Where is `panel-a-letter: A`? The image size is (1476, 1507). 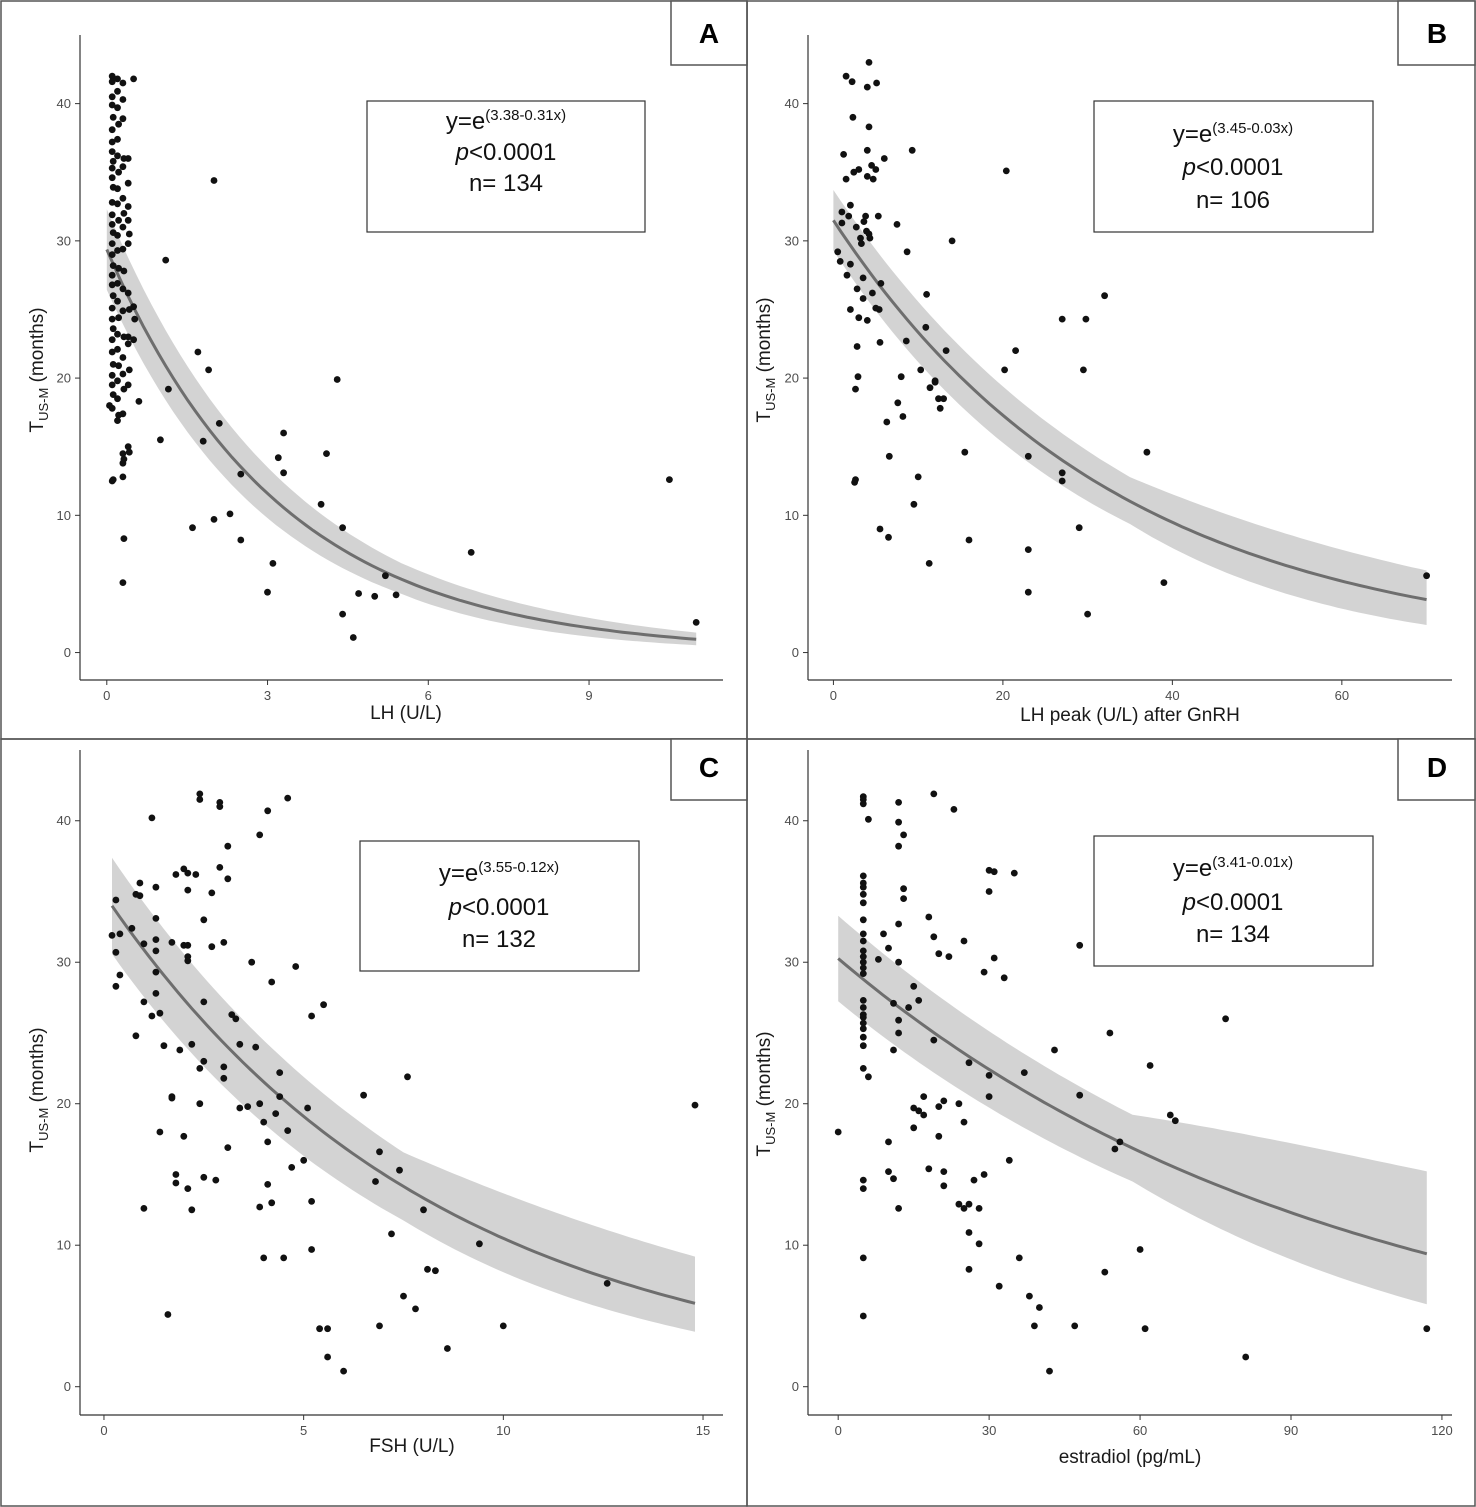 panel-a-letter: A is located at coordinates (709, 33).